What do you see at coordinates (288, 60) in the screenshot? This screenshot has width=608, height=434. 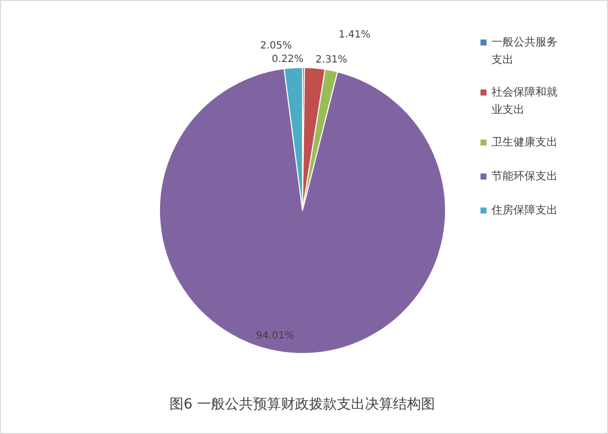 I see `data-label: 0.22%` at bounding box center [288, 60].